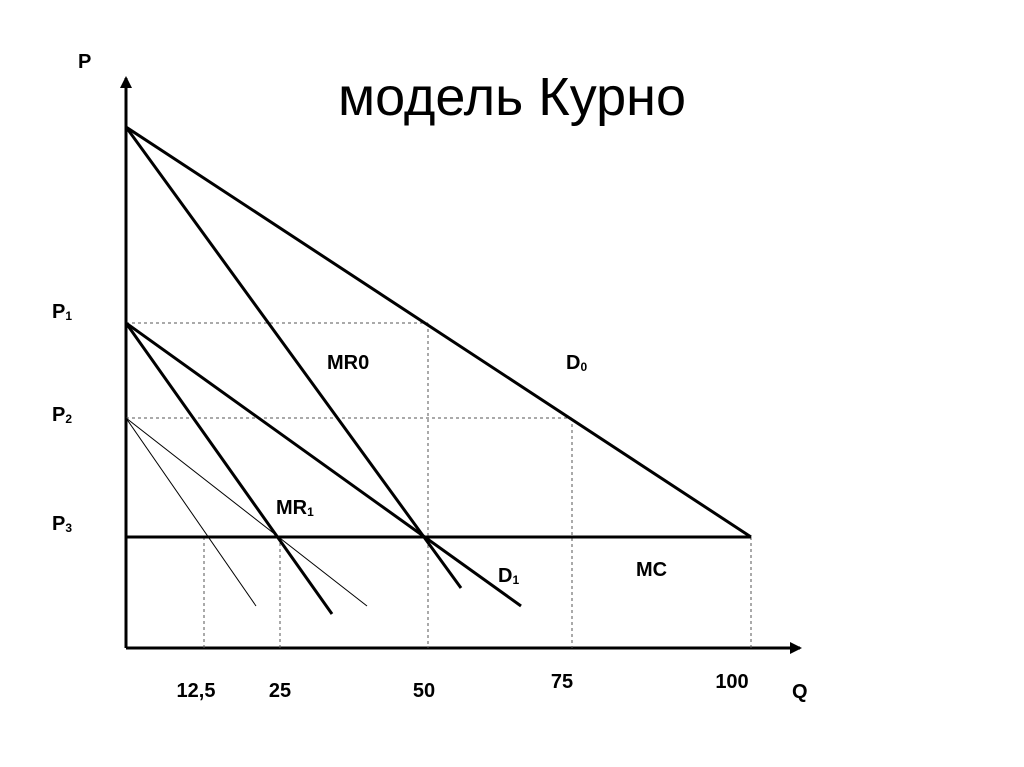 The image size is (1024, 767). Describe the element at coordinates (191, 512) in the screenshot. I see `mr2-line` at that location.